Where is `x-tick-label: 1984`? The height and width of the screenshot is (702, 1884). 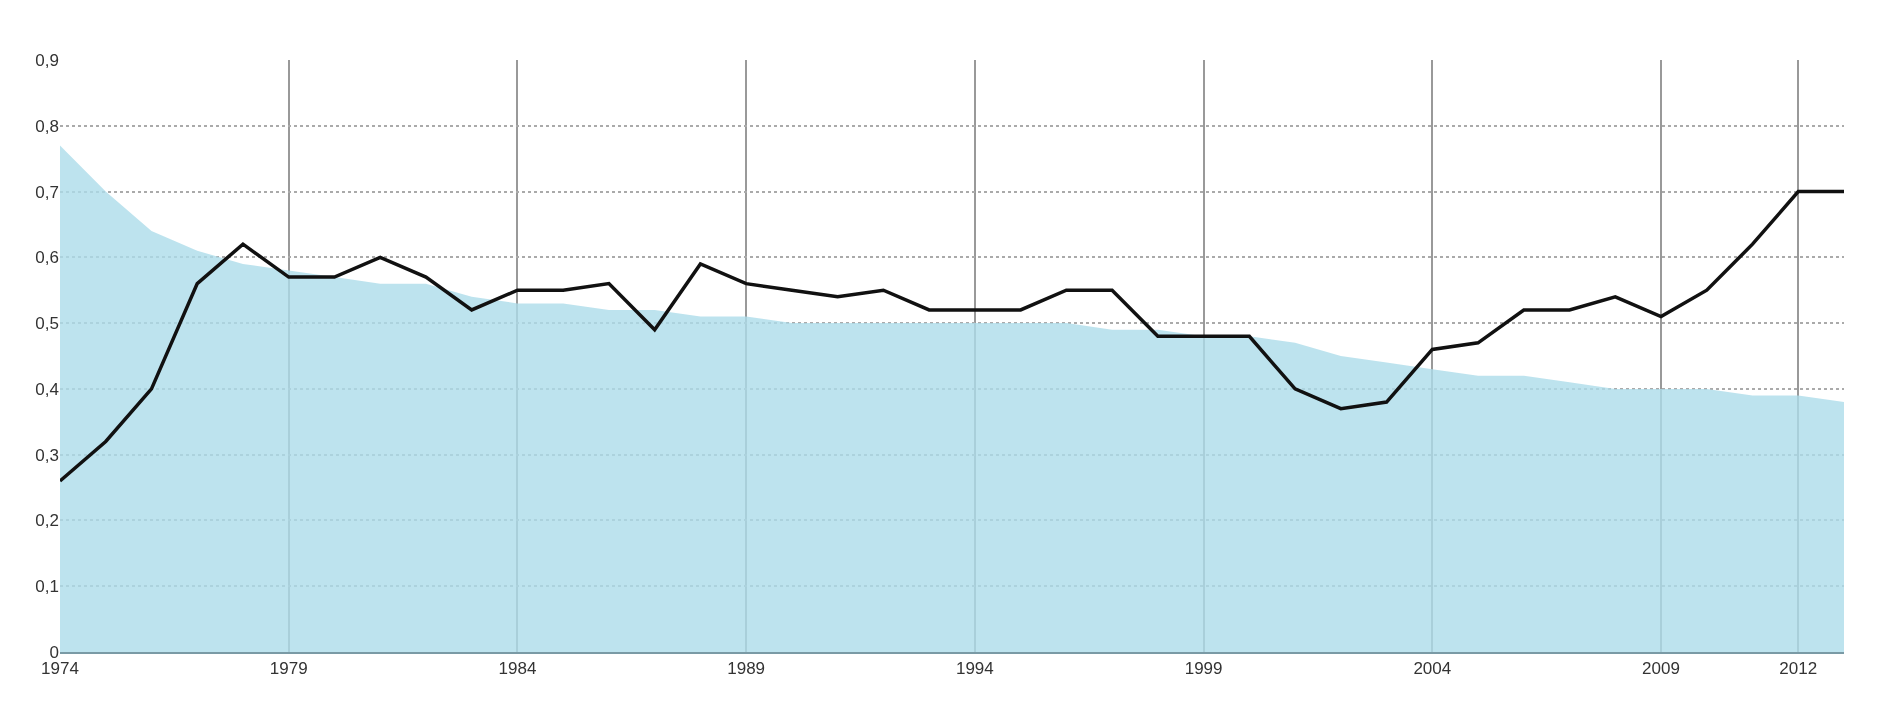 x-tick-label: 1984 is located at coordinates (517, 669).